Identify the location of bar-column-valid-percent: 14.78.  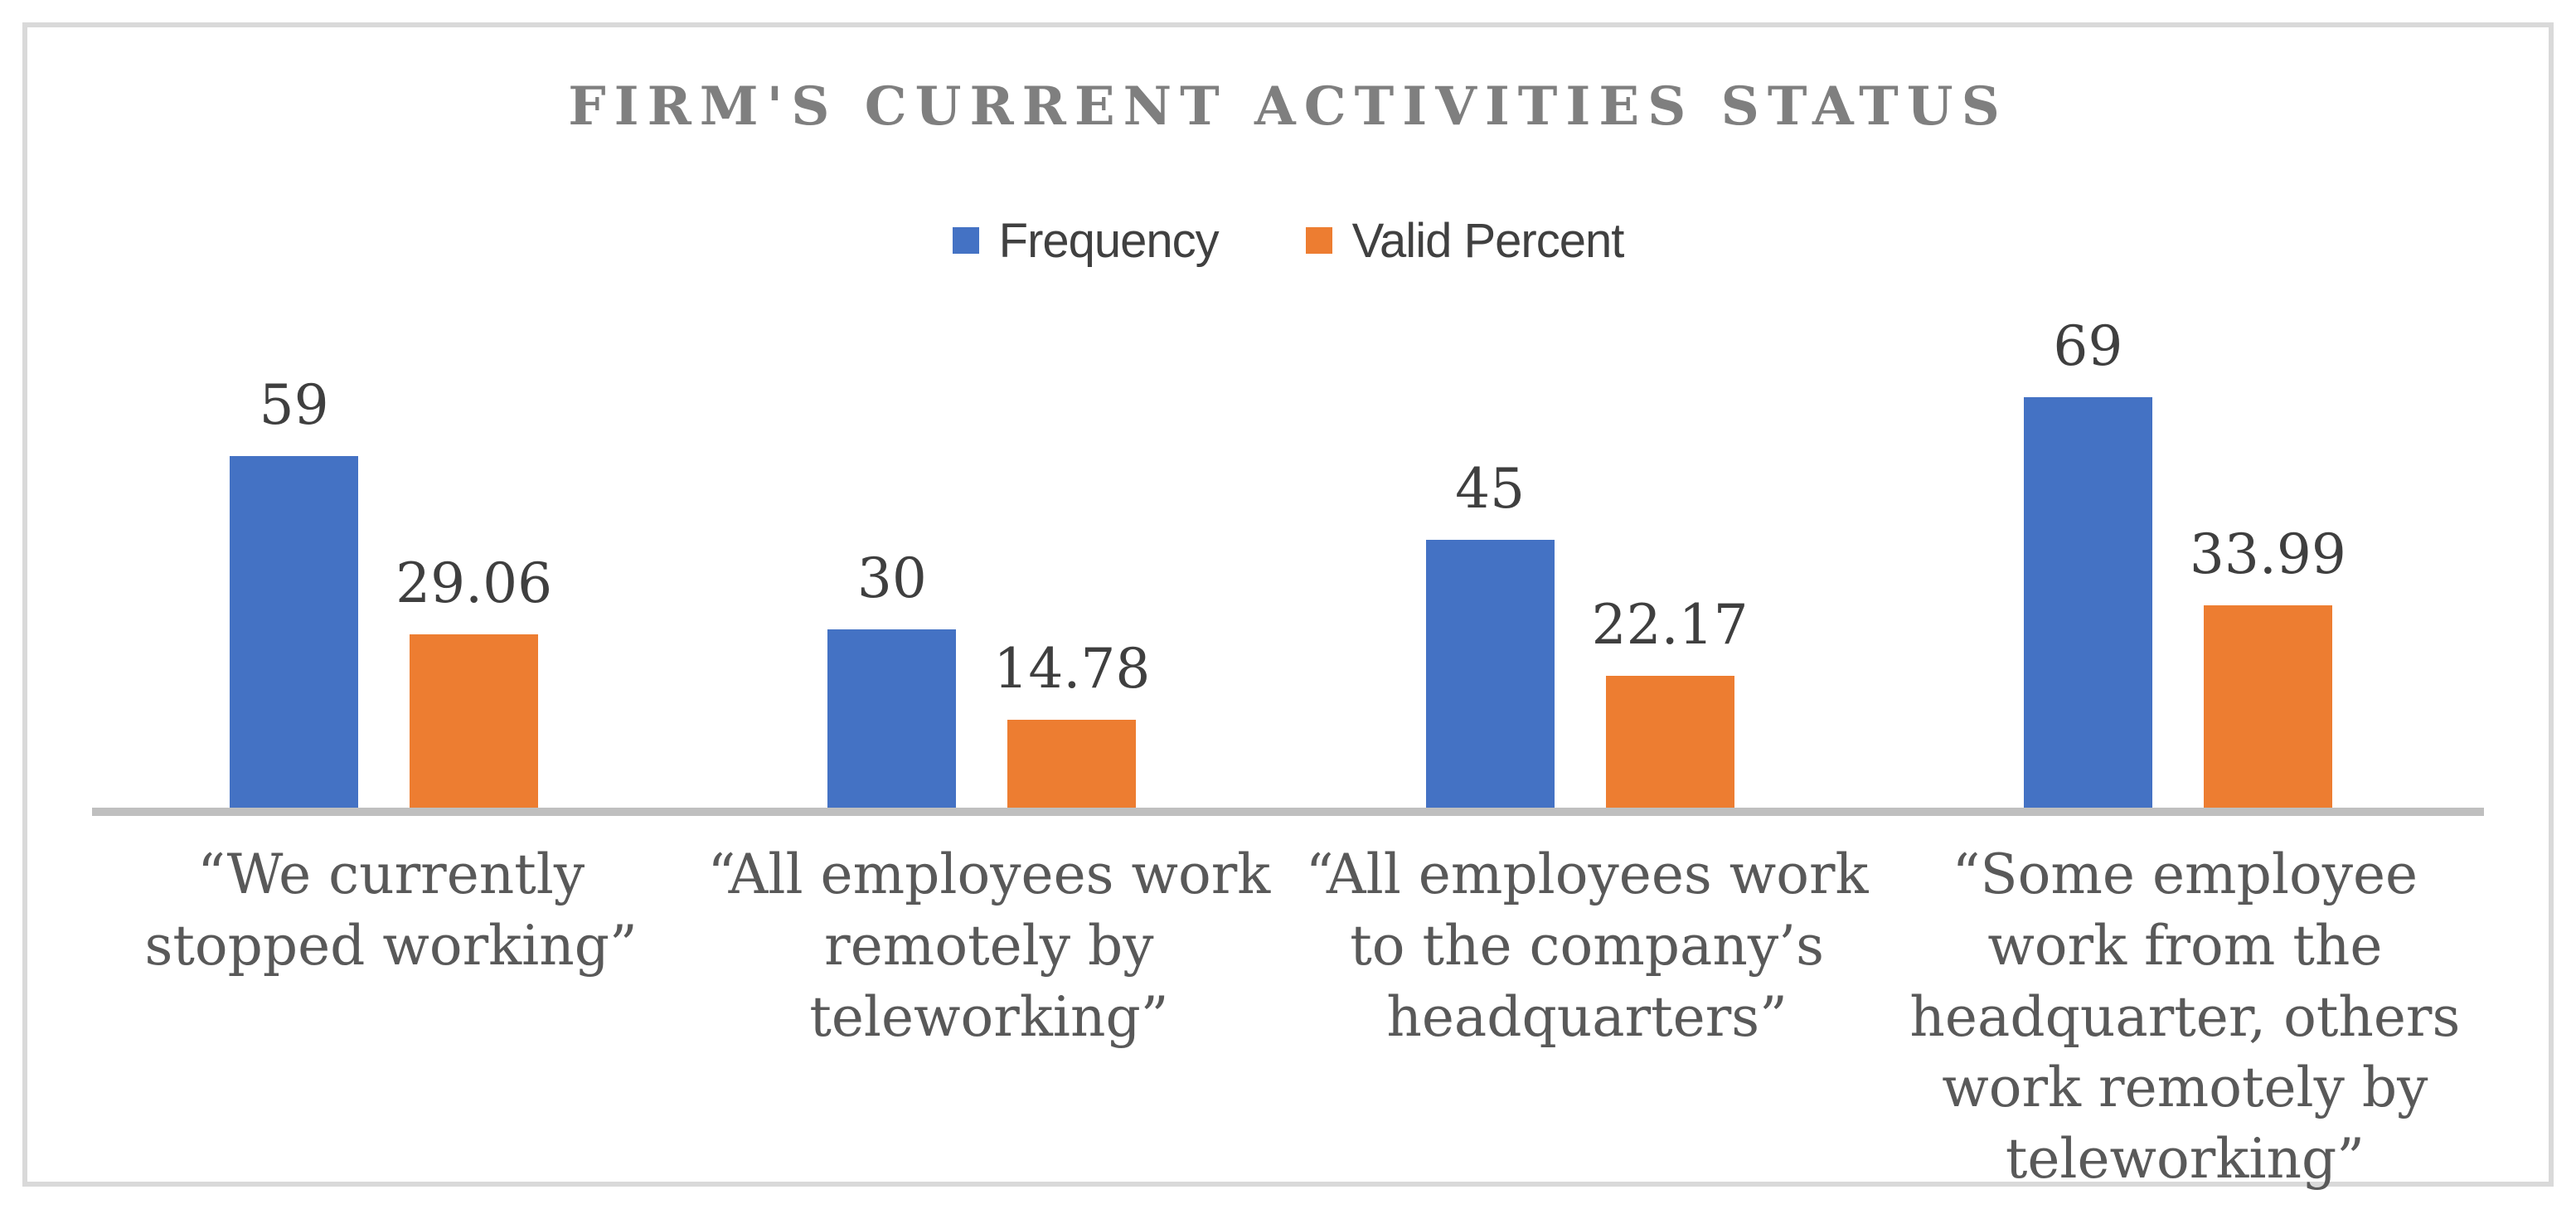
(1071, 725).